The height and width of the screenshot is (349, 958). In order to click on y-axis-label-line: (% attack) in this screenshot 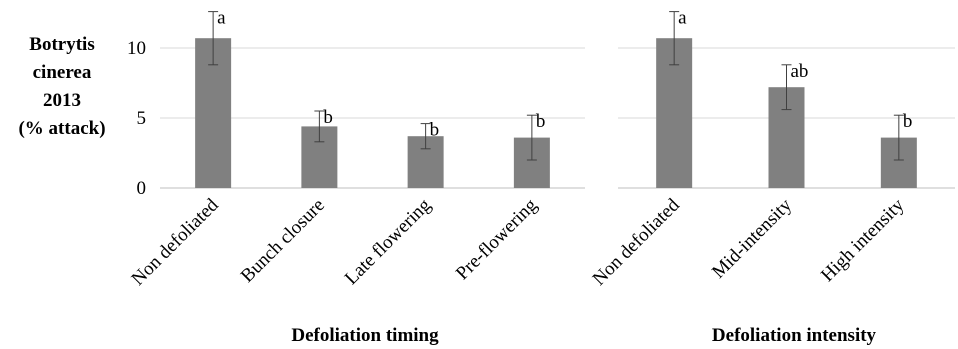, I will do `click(61, 128)`.